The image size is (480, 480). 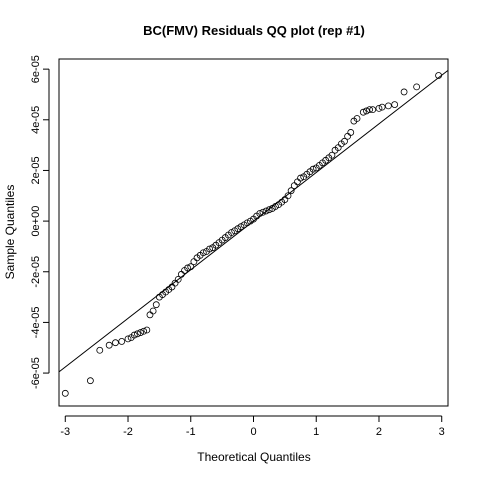 I want to click on chart-title: BC(FMV) Residuals QQ plot (rep #1), so click(x=254, y=30).